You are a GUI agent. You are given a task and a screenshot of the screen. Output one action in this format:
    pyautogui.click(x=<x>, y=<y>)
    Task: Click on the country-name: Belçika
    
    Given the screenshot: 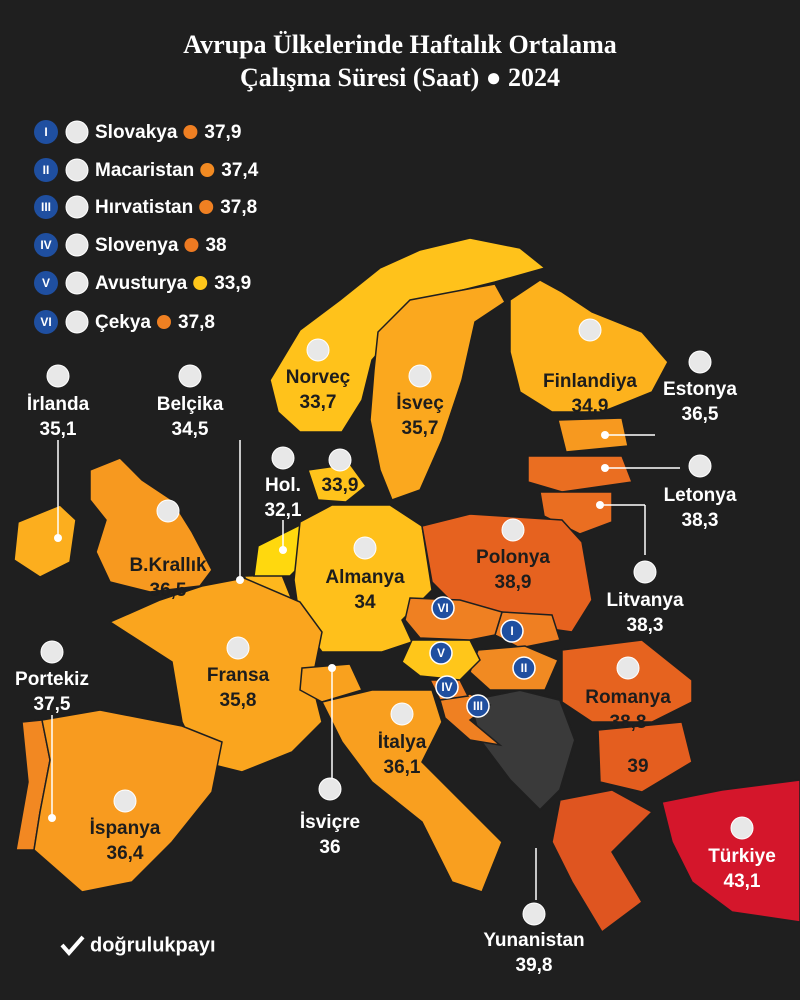 What is the action you would take?
    pyautogui.click(x=190, y=404)
    